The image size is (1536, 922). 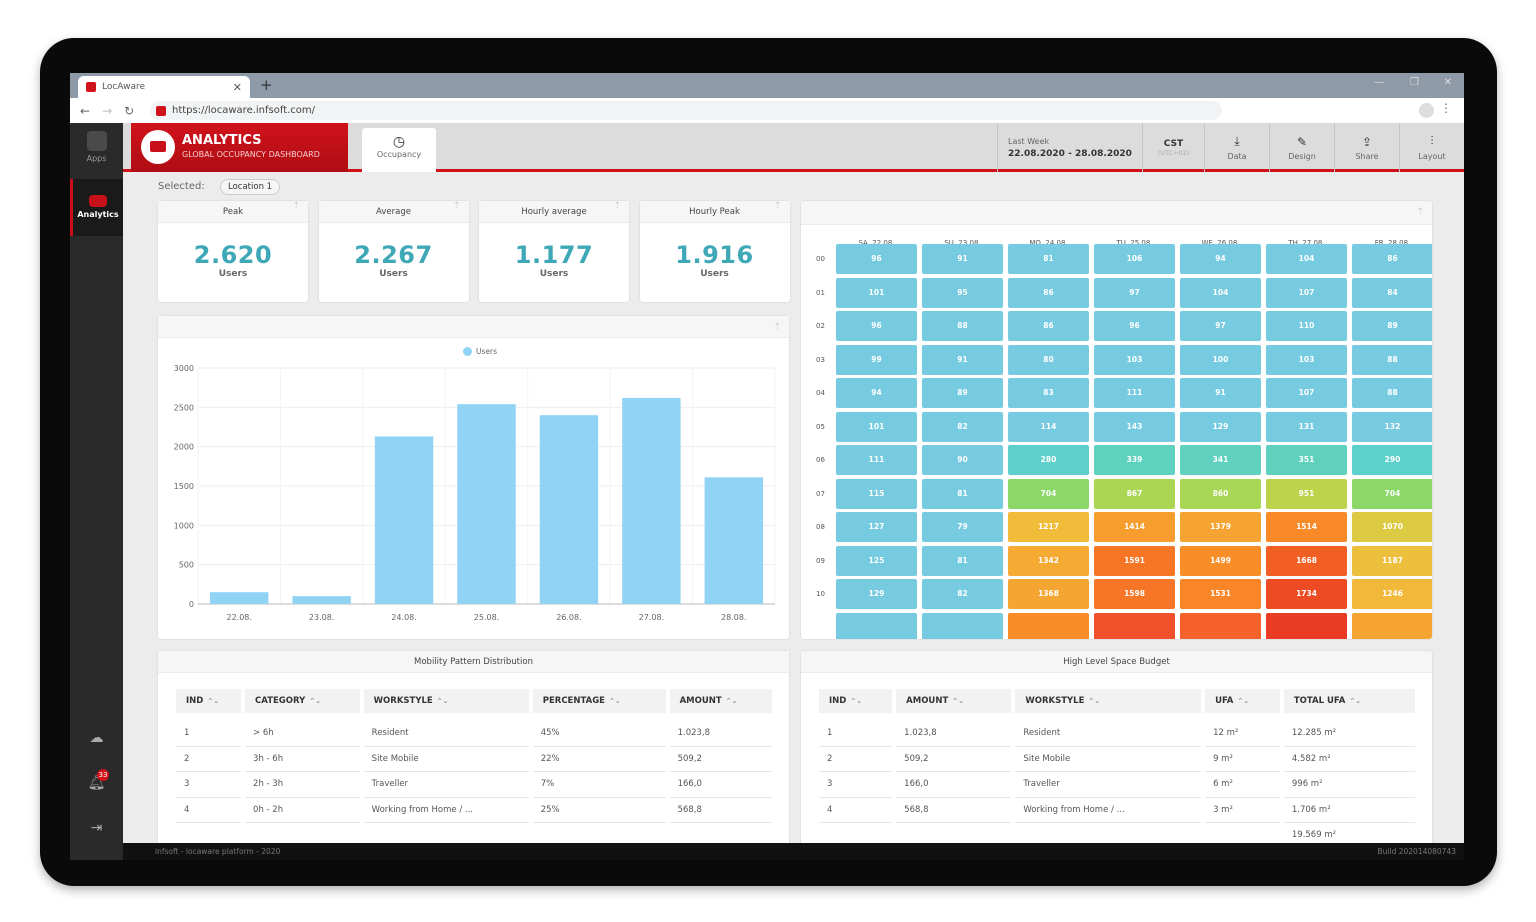 I want to click on heatmap-cell: 1499, so click(x=1220, y=560).